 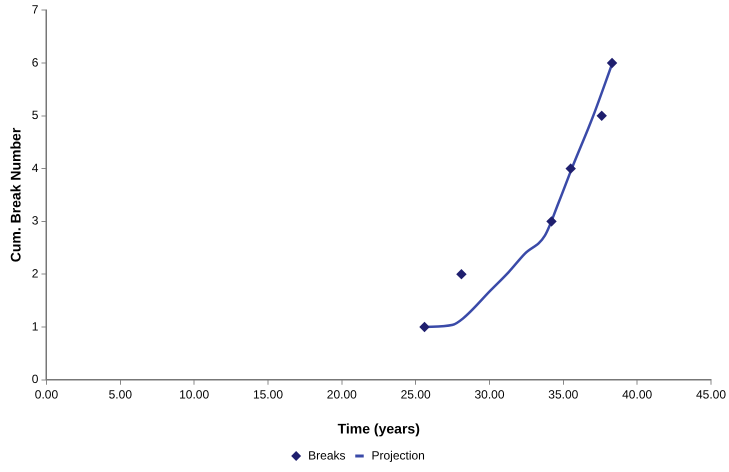 I want to click on x-tick-label: 10.00, so click(x=194, y=394).